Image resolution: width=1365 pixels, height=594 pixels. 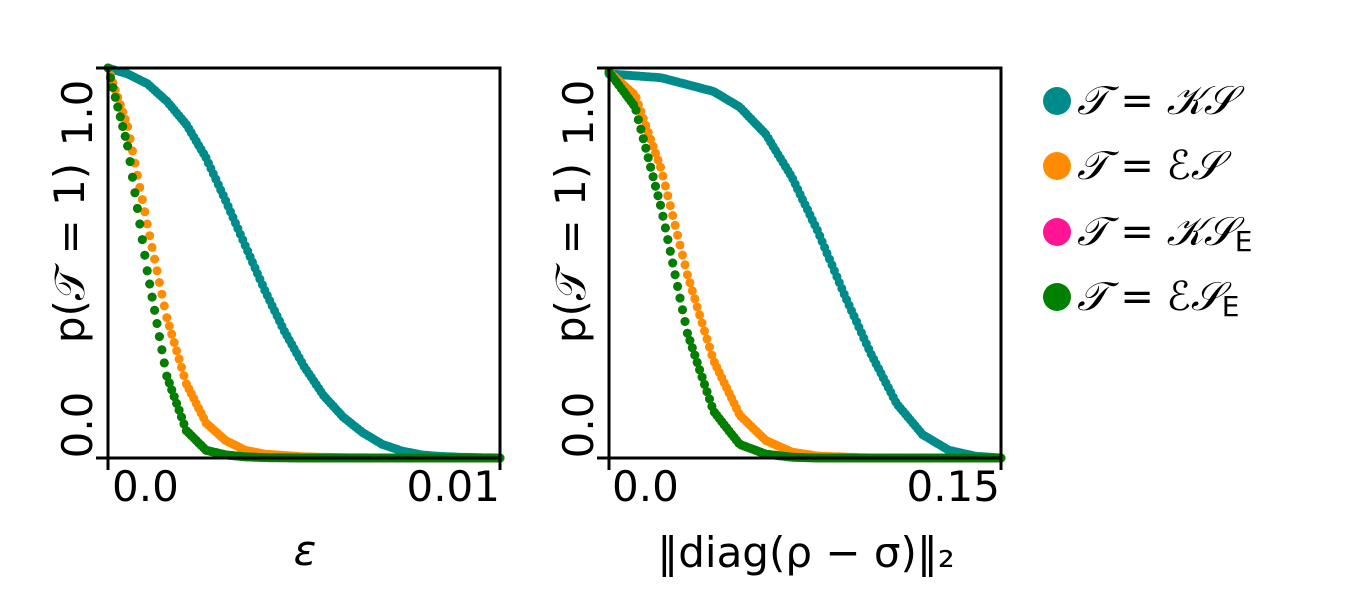 I want to click on legend-marker-es, so click(x=1057, y=166).